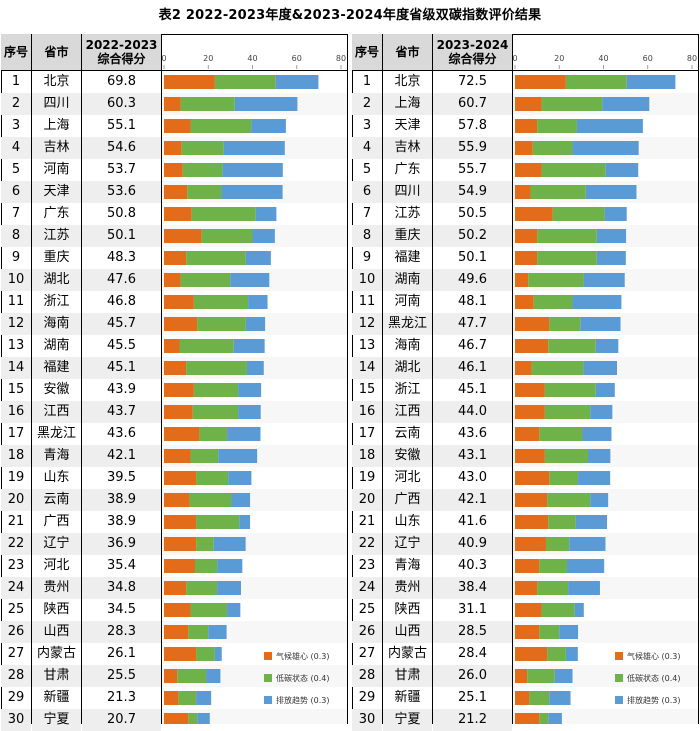  I want to click on table-row: 24 贵州 38.4, so click(525, 588).